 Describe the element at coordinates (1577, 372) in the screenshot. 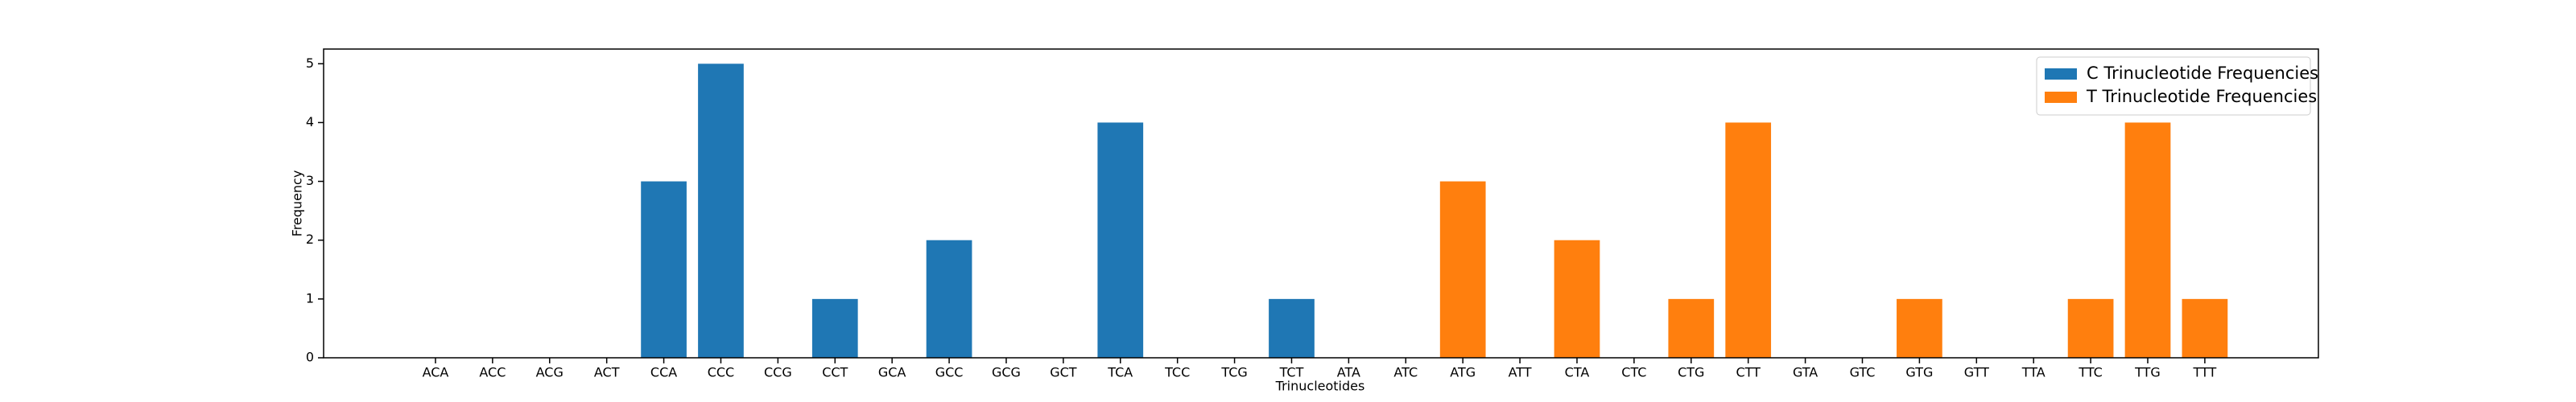

I see `x-tick-label: CTA` at that location.